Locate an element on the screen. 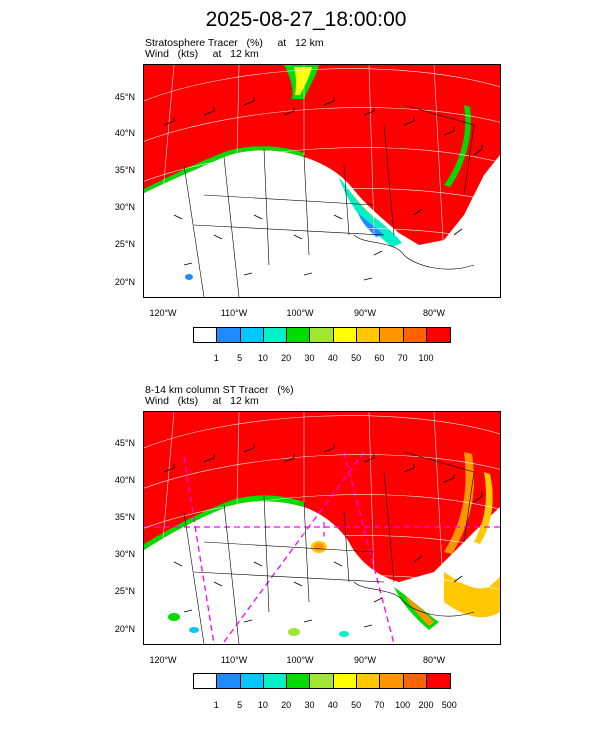  panel2-lat-label: 20°N is located at coordinates (124, 629).